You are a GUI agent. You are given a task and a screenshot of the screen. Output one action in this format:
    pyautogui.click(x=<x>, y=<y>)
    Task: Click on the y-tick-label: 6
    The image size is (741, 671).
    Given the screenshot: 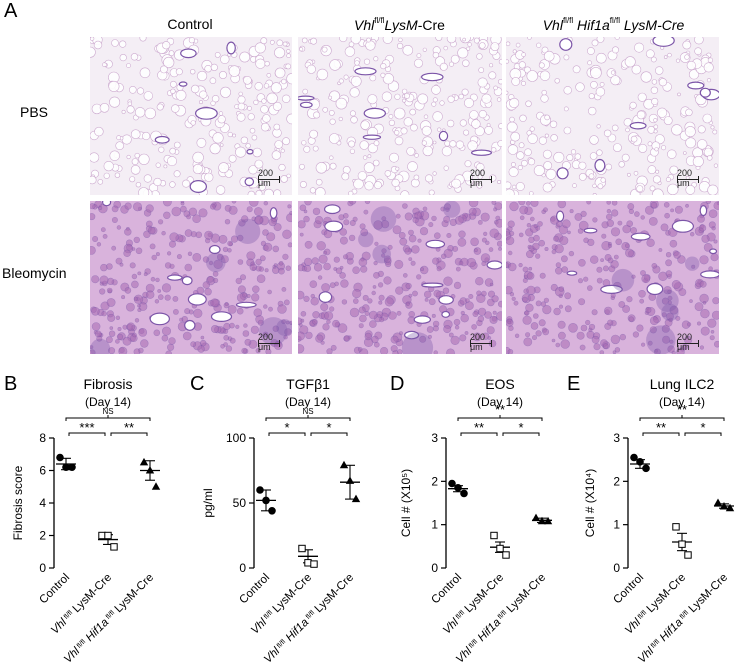 What is the action you would take?
    pyautogui.click(x=42, y=471)
    